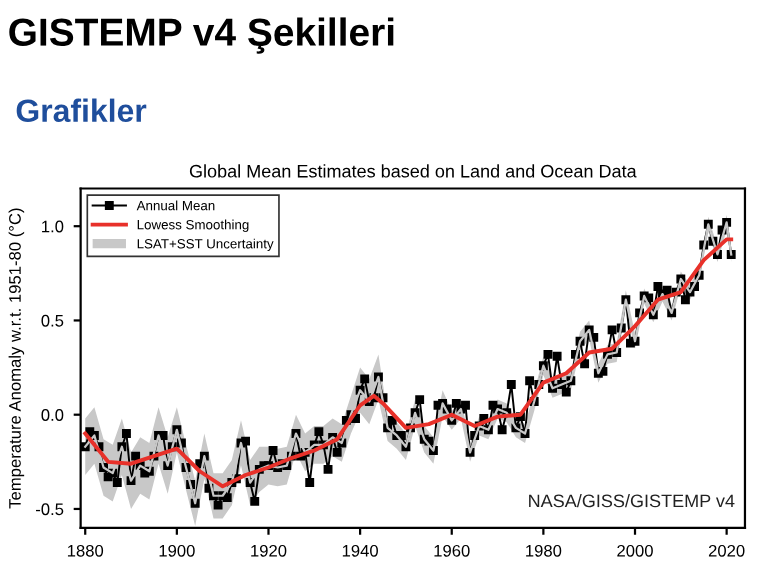  I want to click on x-tick-label: 1900, so click(177, 550).